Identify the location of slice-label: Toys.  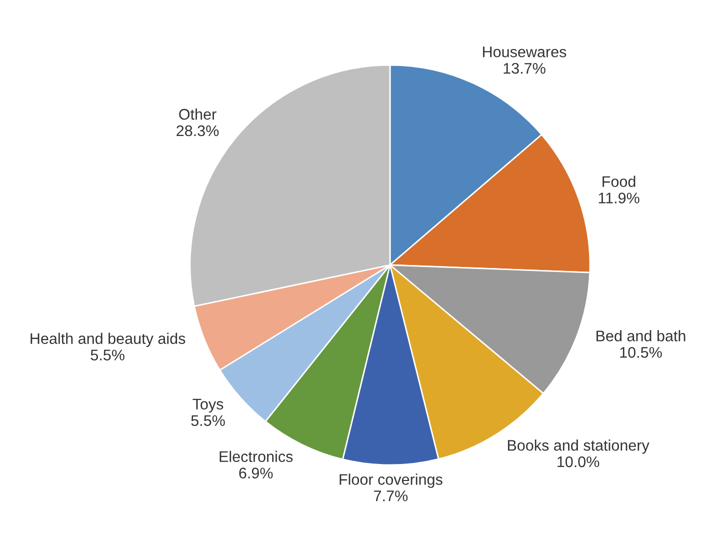
(208, 405).